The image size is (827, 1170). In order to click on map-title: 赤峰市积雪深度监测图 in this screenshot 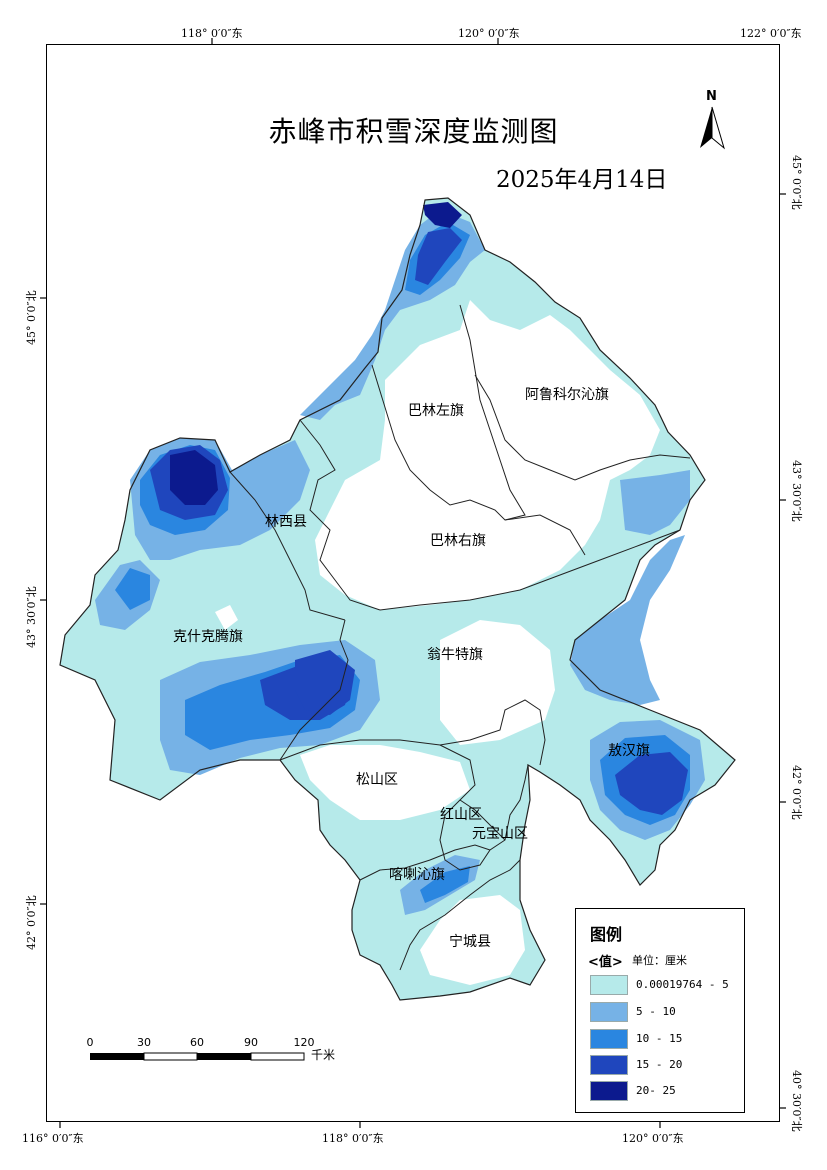, I will do `click(413, 131)`.